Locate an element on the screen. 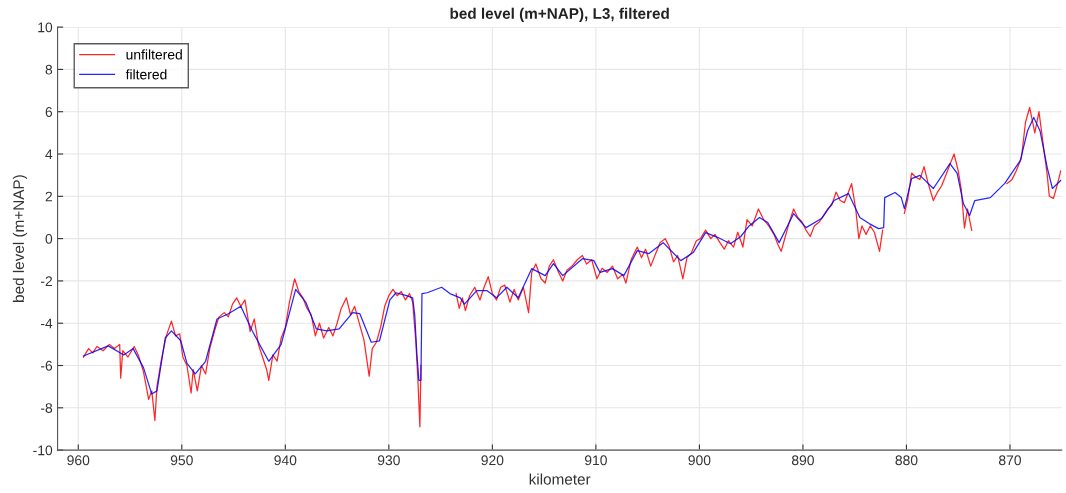 Image resolution: width=1066 pixels, height=493 pixels. y-tick-label: -4 is located at coordinates (46, 323).